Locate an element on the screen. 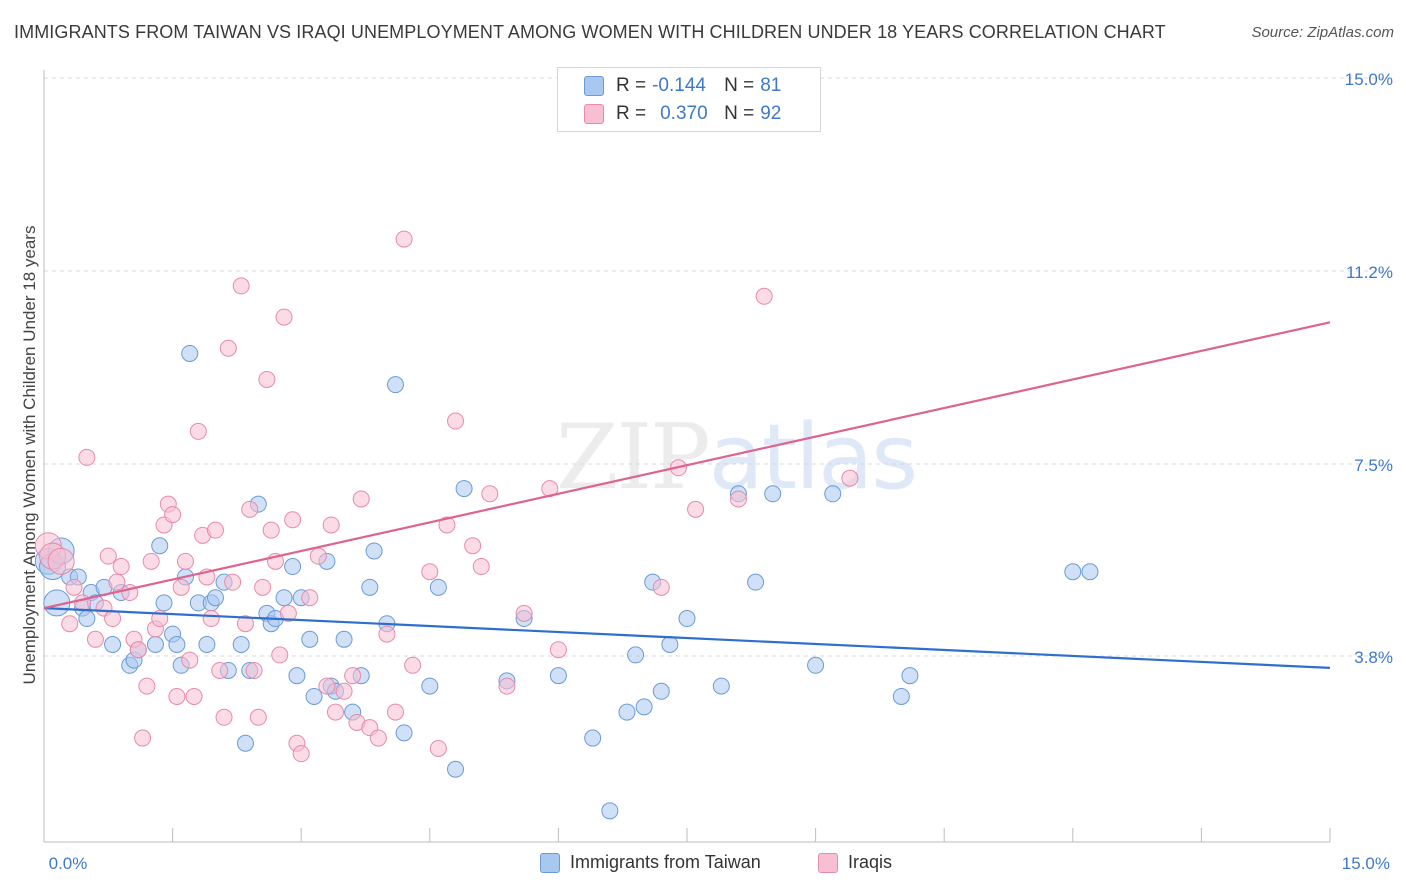  stats-legend-row-taiwan: R = -0.144 N = 81 is located at coordinates (682, 86).